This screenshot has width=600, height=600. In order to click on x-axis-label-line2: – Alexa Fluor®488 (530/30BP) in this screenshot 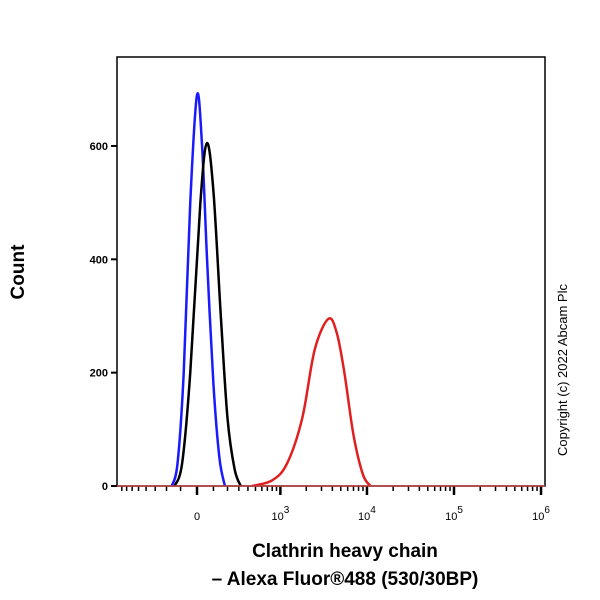, I will do `click(345, 579)`.